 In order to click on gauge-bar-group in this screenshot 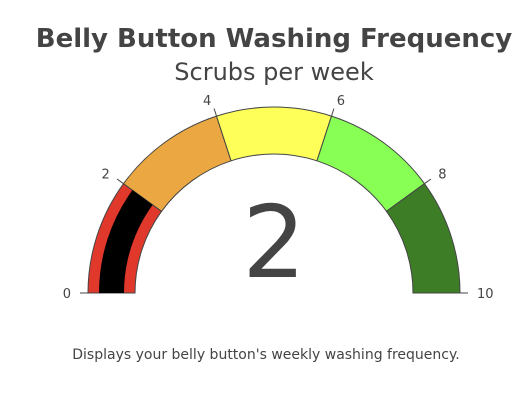, I will do `click(126, 241)`.